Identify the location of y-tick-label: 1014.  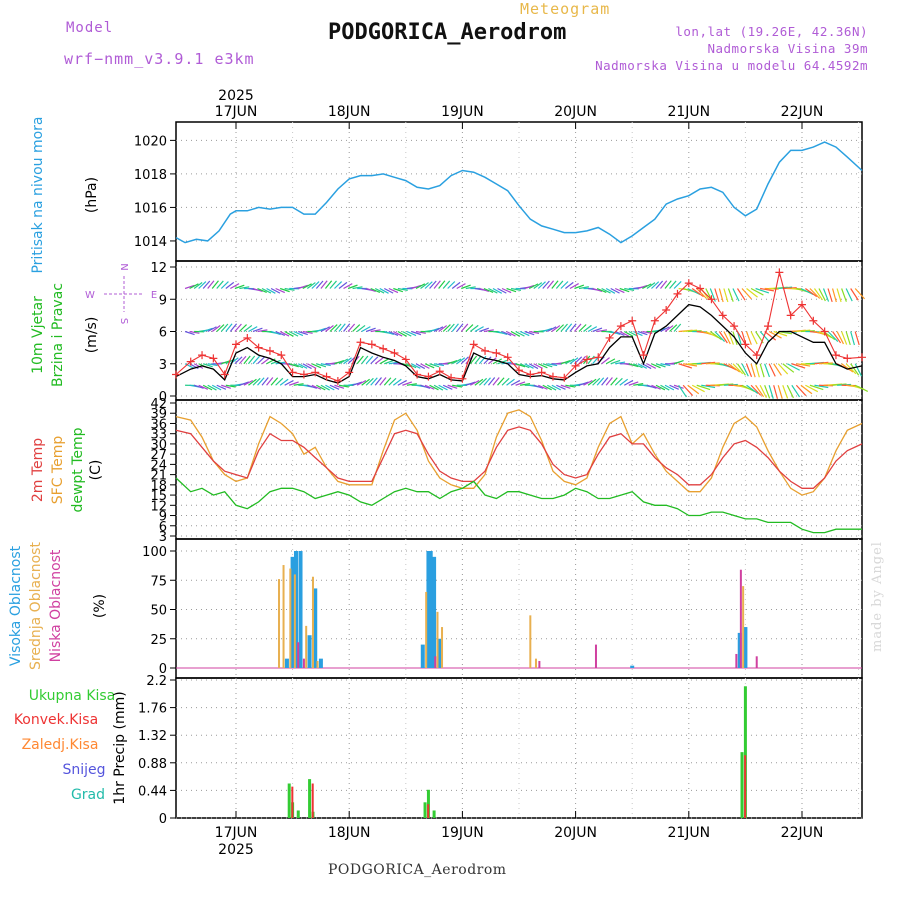
(150, 242).